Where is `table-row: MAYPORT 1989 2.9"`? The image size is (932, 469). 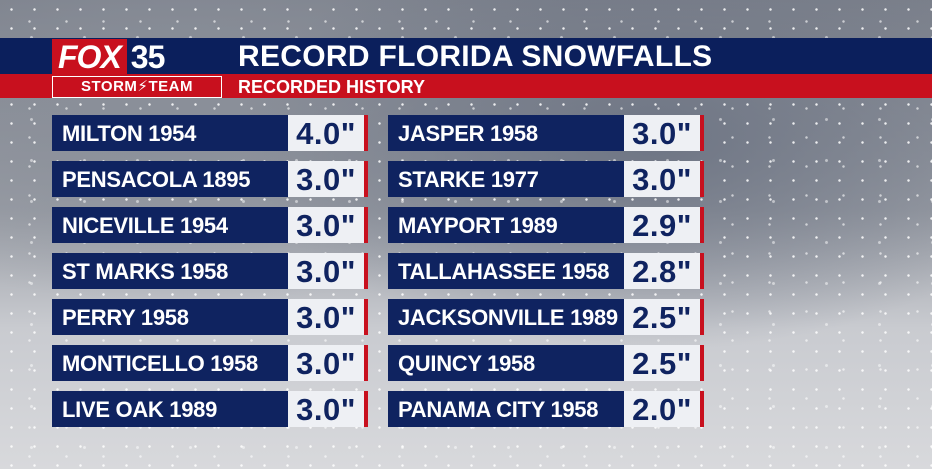
table-row: MAYPORT 1989 2.9" is located at coordinates (546, 225).